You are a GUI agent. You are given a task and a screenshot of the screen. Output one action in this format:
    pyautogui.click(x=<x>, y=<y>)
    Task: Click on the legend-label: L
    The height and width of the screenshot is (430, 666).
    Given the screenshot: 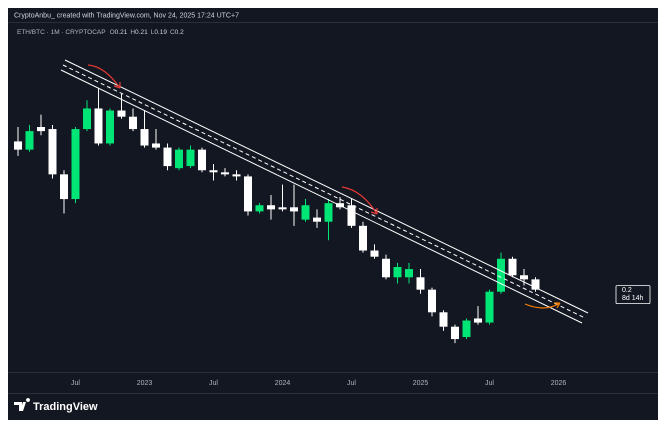 What is the action you would take?
    pyautogui.click(x=153, y=32)
    